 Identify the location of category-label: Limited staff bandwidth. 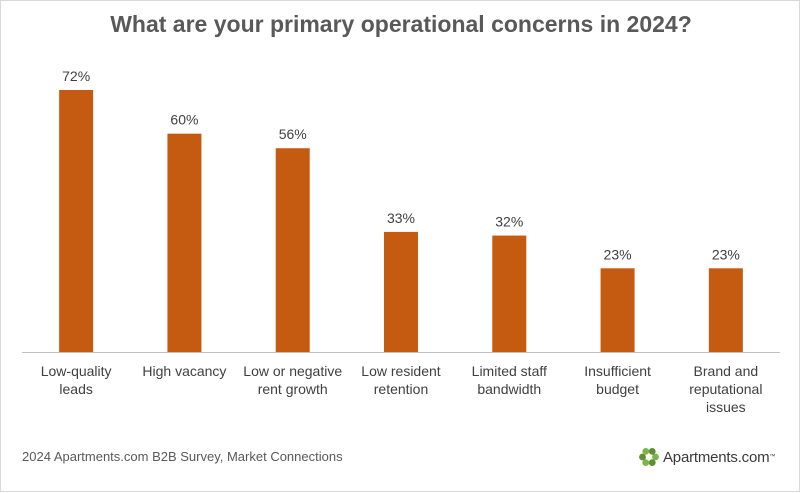
(509, 380).